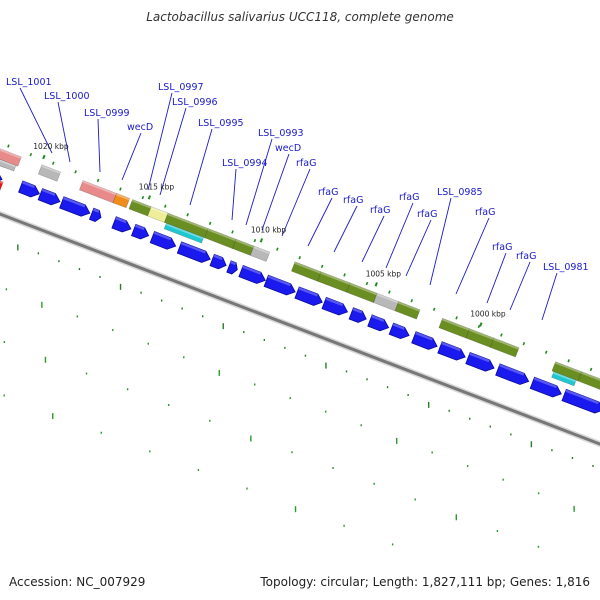  What do you see at coordinates (2, 182) in the screenshot?
I see `feature-red-highlight` at bounding box center [2, 182].